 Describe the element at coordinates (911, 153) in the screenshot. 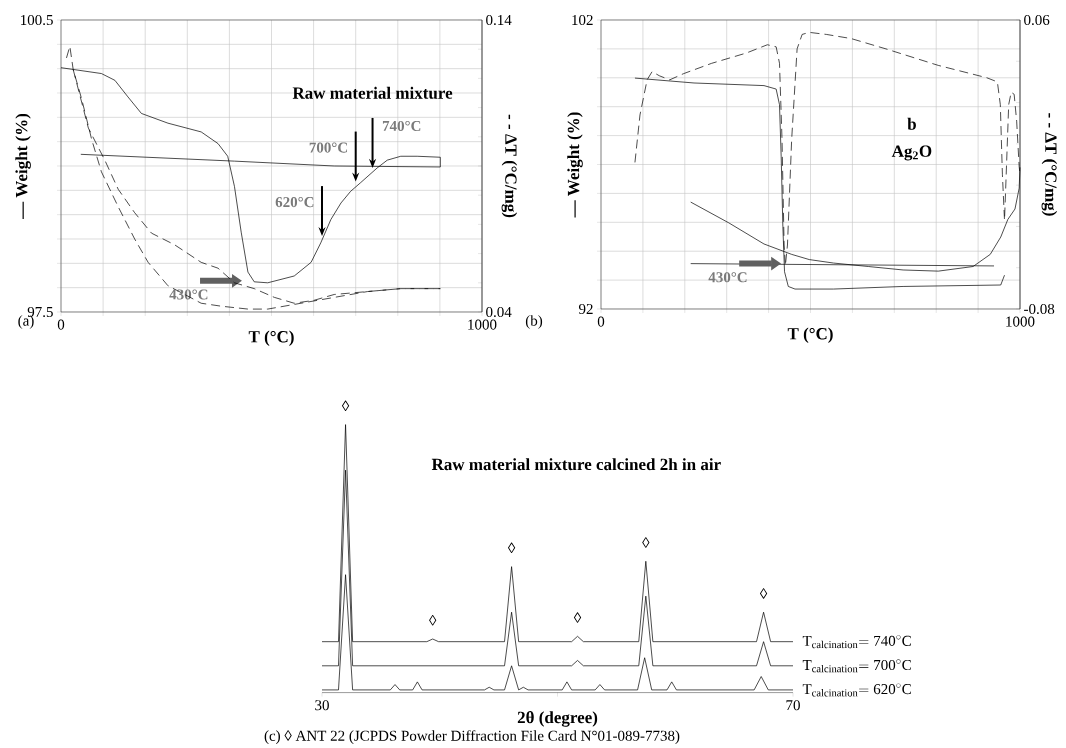

I see `text: Ag$_{2}$O` at that location.